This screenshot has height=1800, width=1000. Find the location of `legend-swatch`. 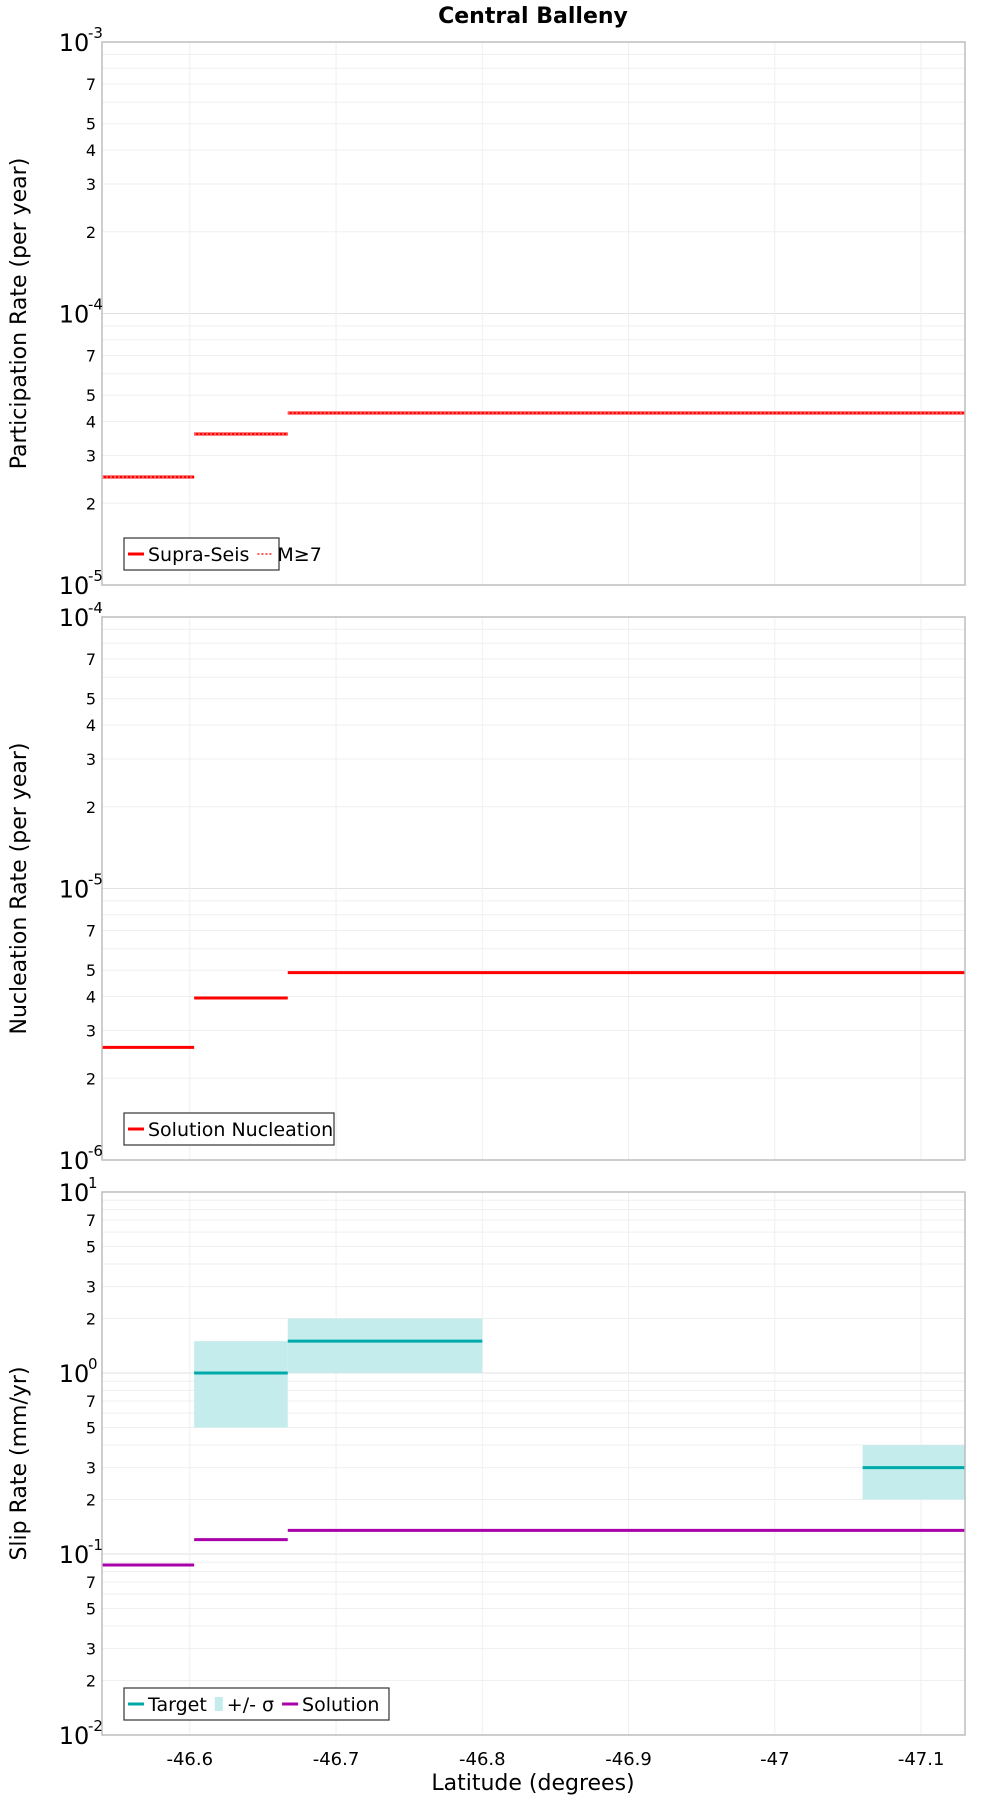

legend-swatch is located at coordinates (218, 1704).